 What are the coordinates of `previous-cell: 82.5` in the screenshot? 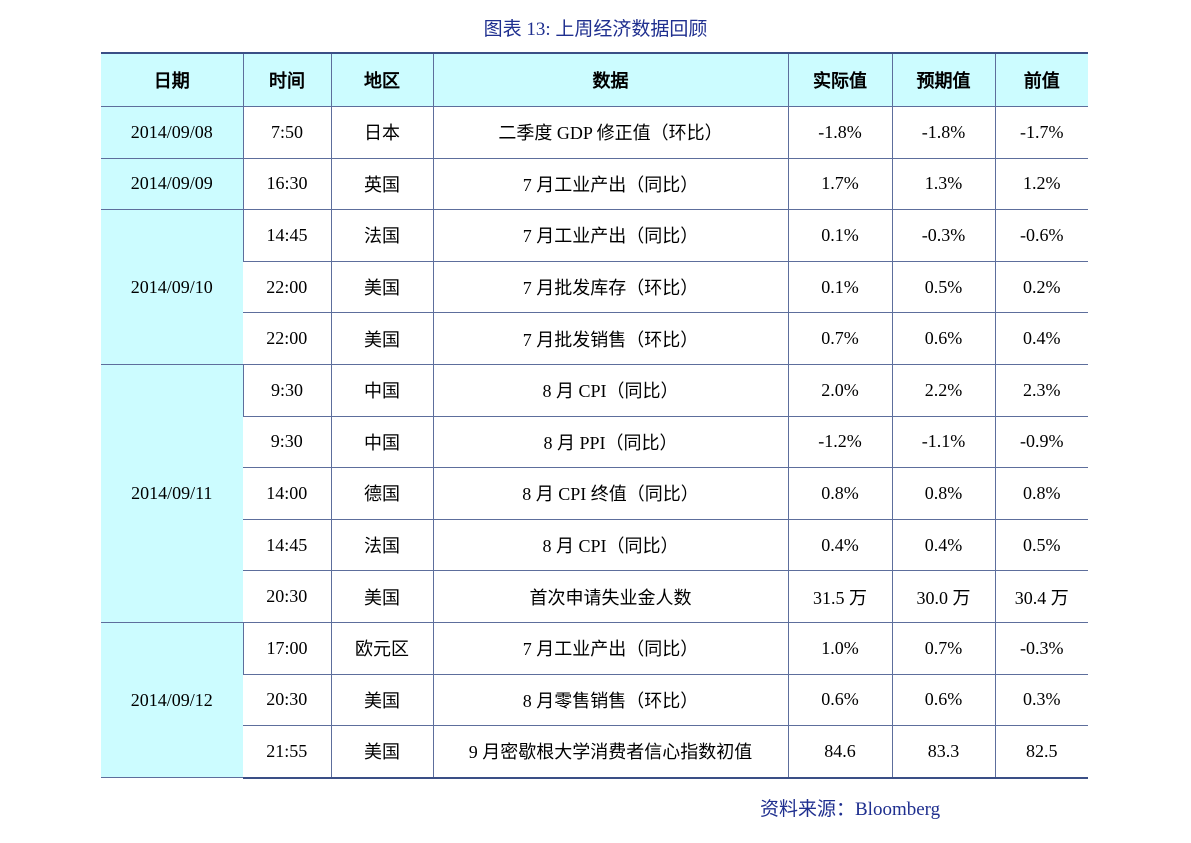 It's located at (1041, 752).